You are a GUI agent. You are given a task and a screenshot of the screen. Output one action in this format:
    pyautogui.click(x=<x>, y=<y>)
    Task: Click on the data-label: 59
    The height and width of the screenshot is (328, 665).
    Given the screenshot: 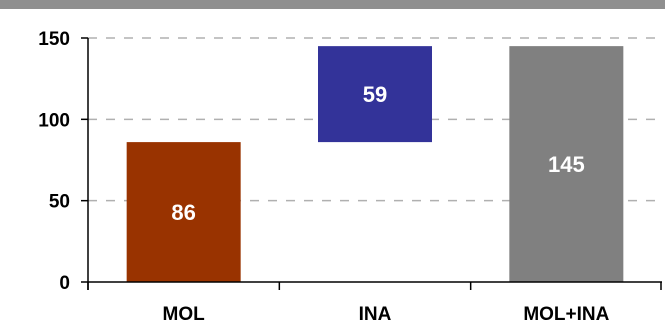 What is the action you would take?
    pyautogui.click(x=375, y=94)
    